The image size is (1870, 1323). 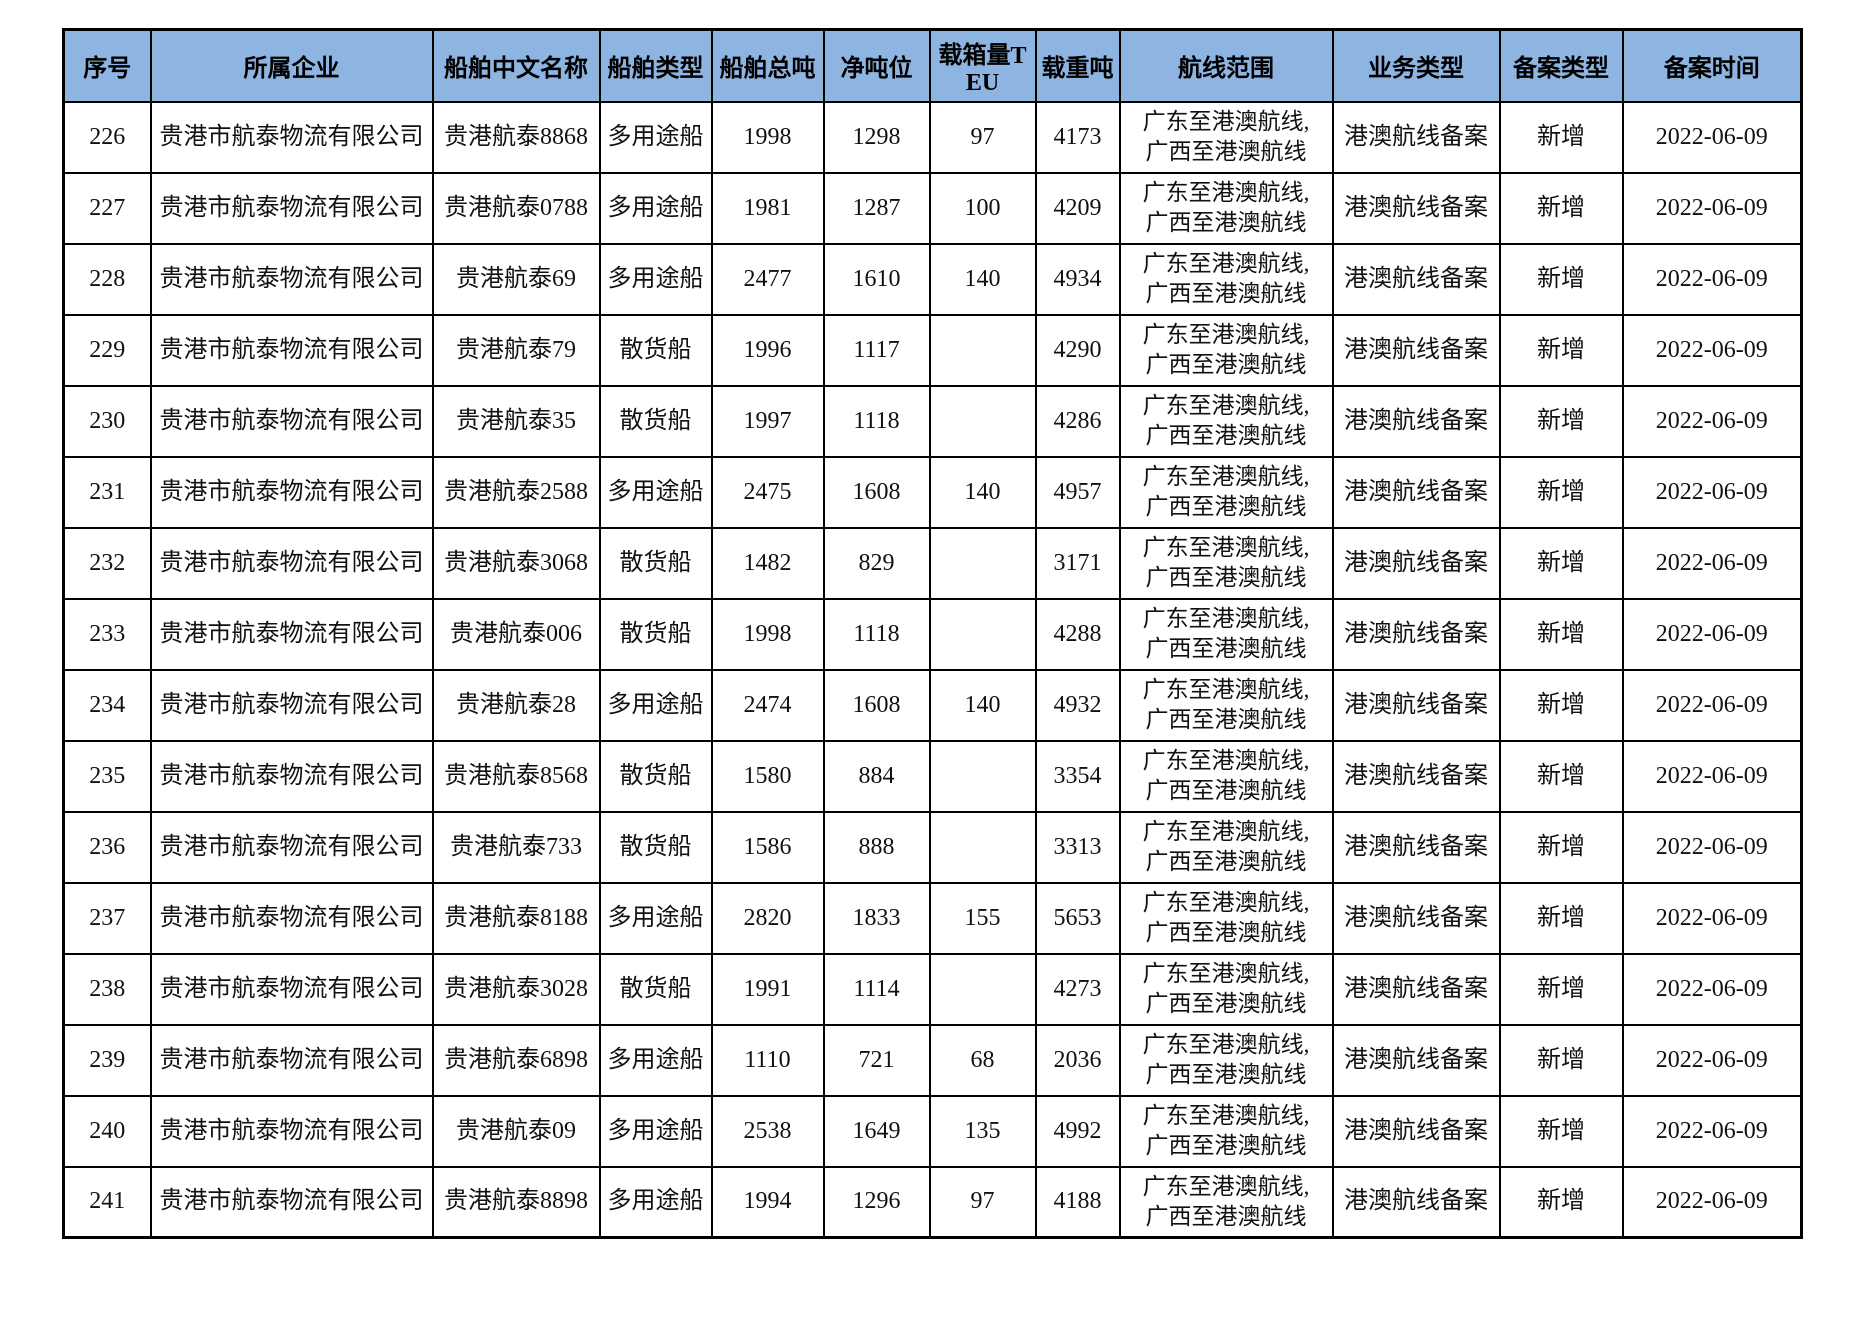 What do you see at coordinates (876, 65) in the screenshot?
I see `header-net-tonnage: 净吨位` at bounding box center [876, 65].